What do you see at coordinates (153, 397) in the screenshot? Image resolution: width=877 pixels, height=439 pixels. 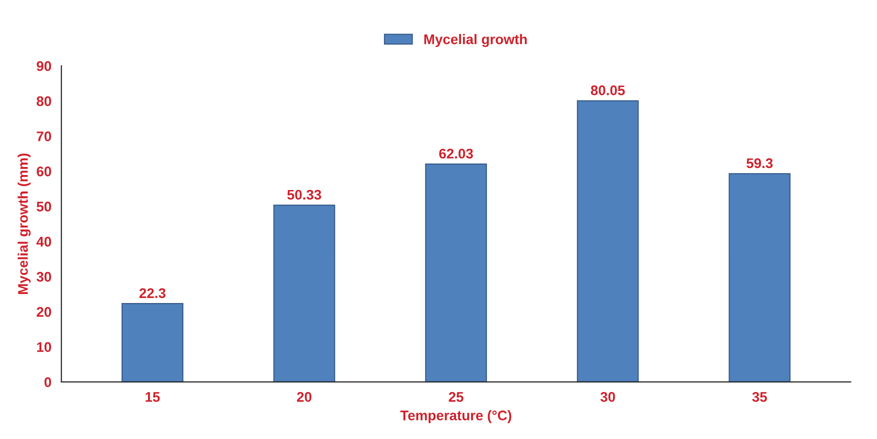 I see `x-tick-label: 15` at bounding box center [153, 397].